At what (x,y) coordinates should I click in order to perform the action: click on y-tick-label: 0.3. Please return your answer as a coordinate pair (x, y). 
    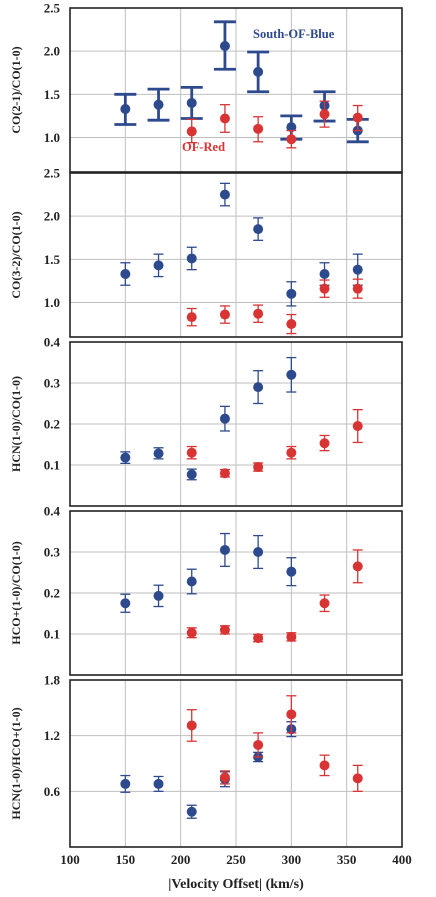
    Looking at the image, I should click on (52, 552).